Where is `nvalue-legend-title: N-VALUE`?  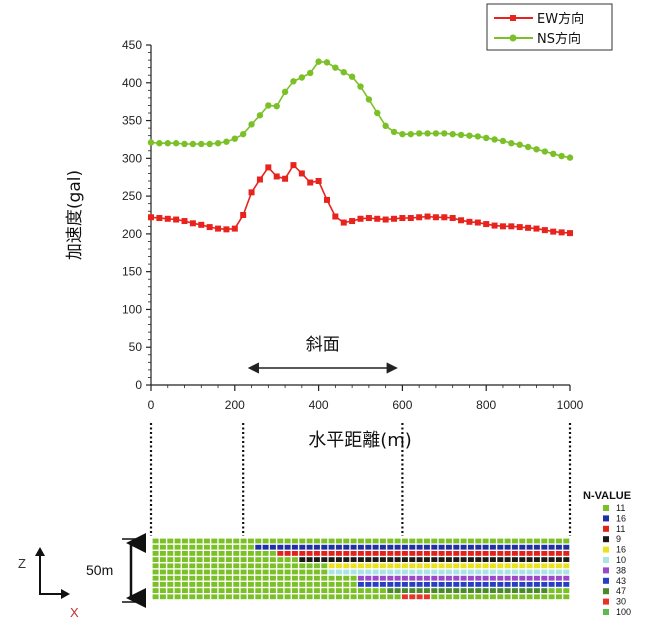 nvalue-legend-title: N-VALUE is located at coordinates (607, 496).